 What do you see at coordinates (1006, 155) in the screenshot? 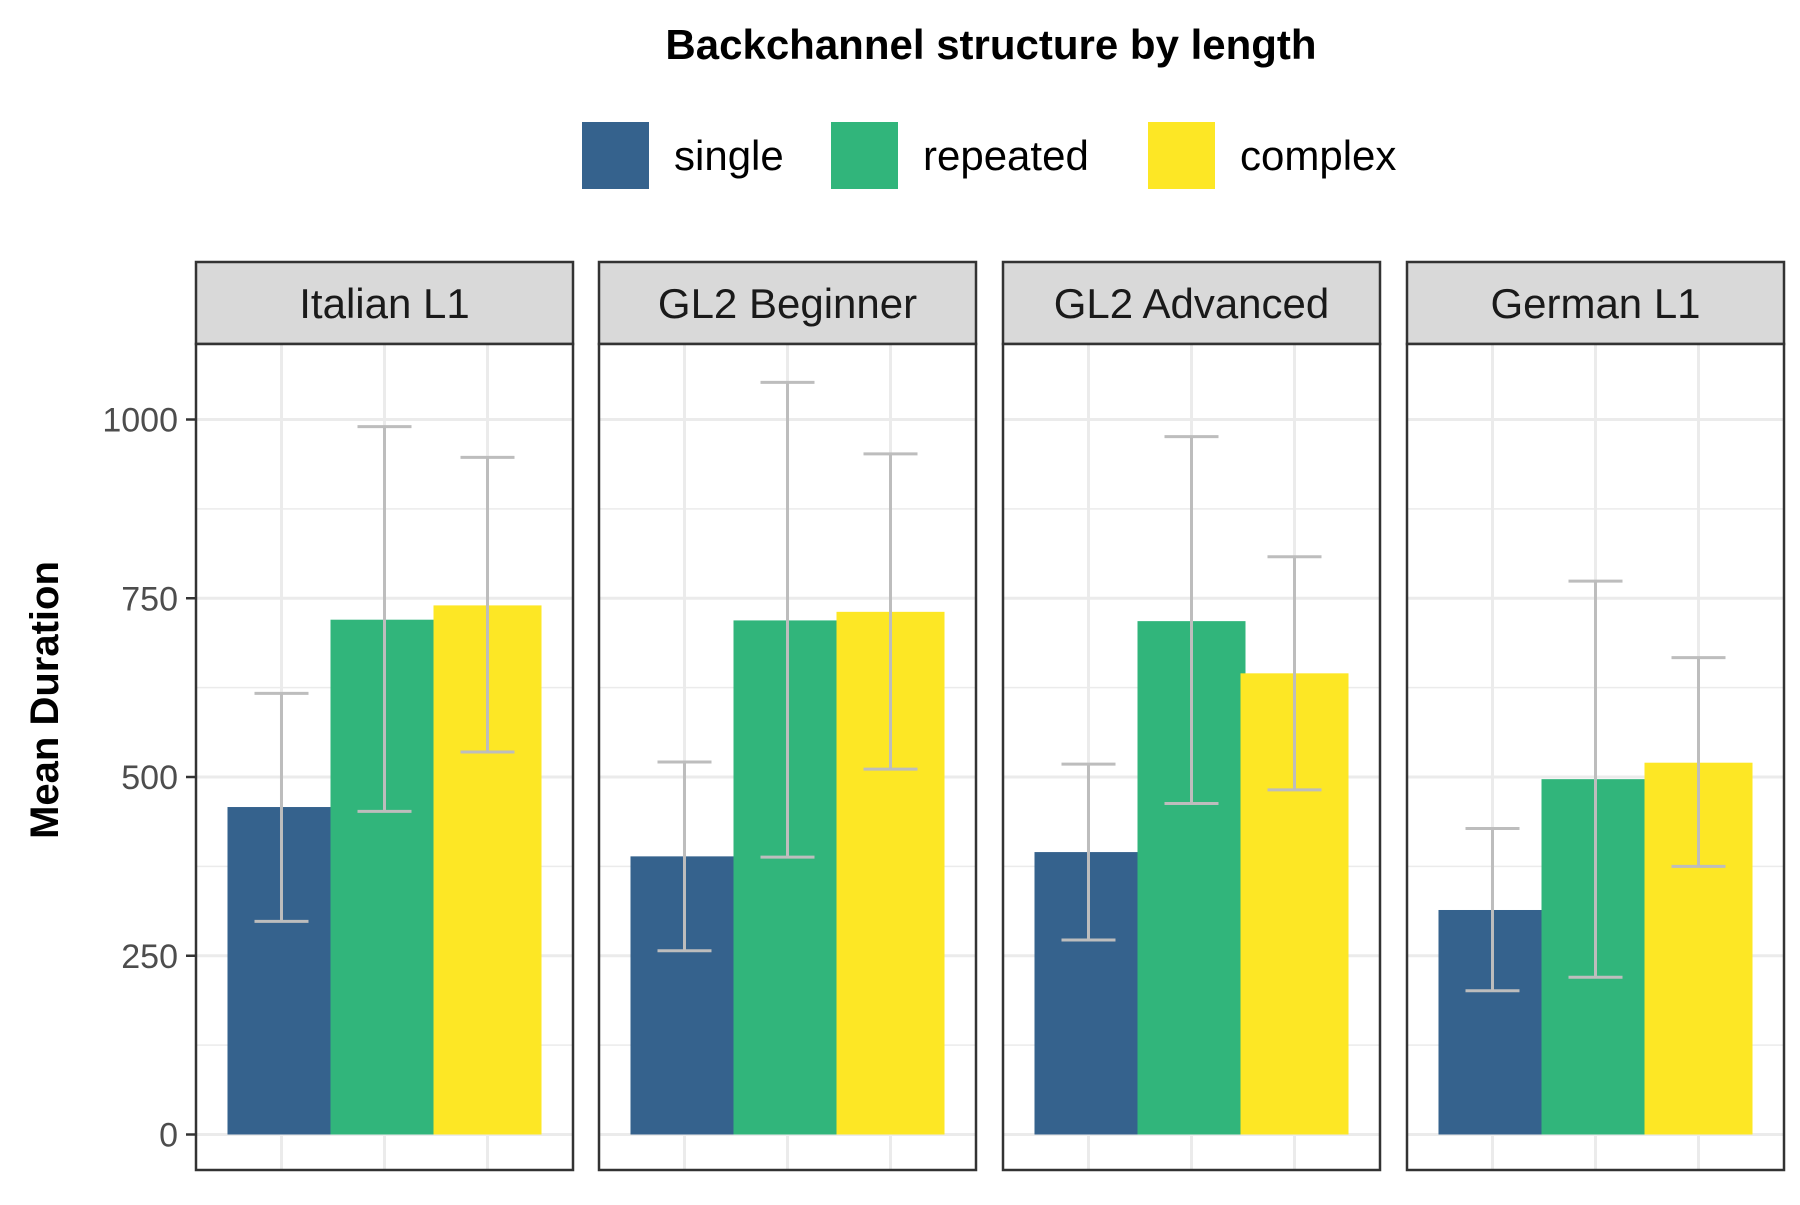
I see `legend-label-repeated: repeated` at bounding box center [1006, 155].